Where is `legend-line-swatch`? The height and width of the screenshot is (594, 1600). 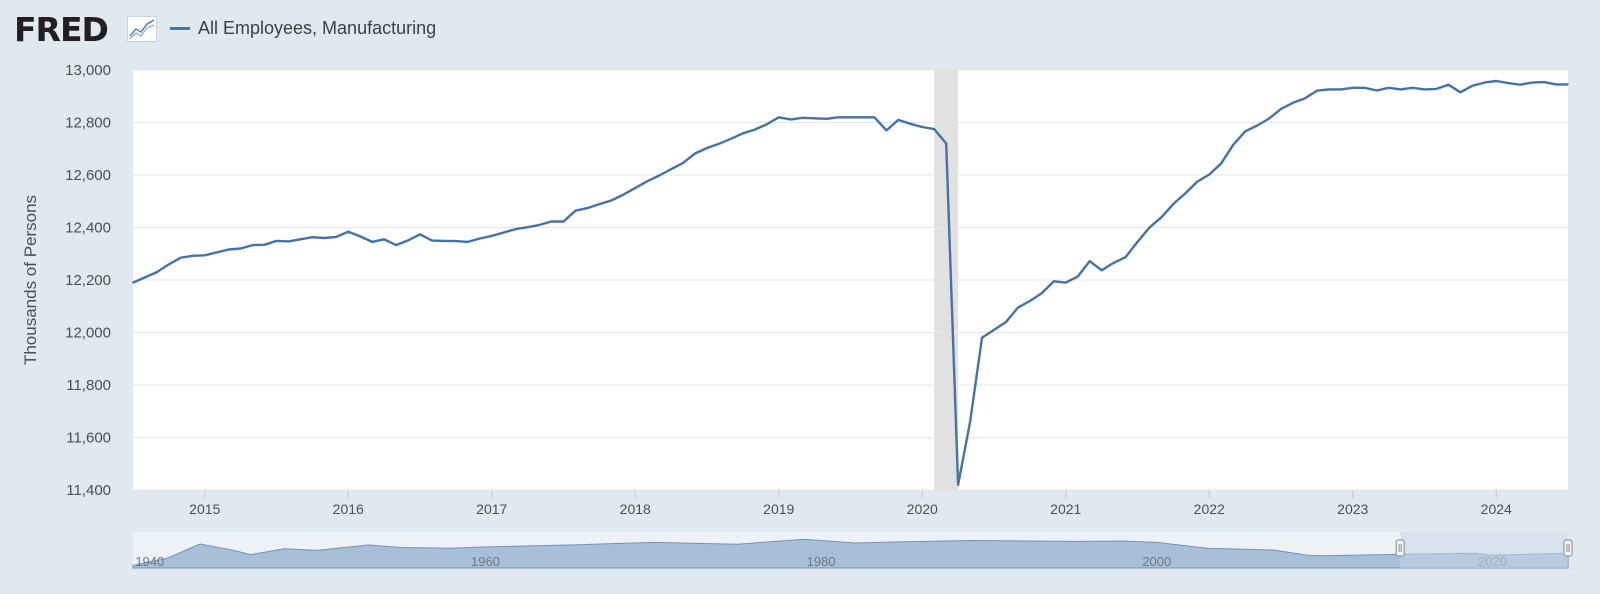
legend-line-swatch is located at coordinates (180, 28).